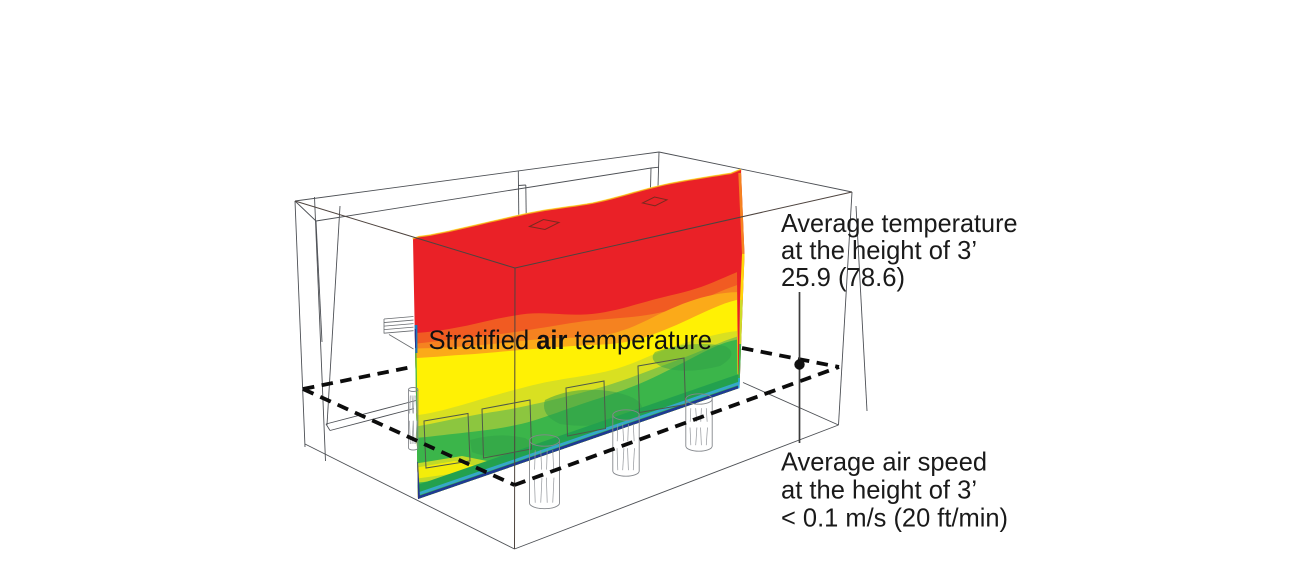 Image resolution: width=1301 pixels, height=584 pixels. What do you see at coordinates (899, 223) in the screenshot?
I see `svg-text: Average temperature` at bounding box center [899, 223].